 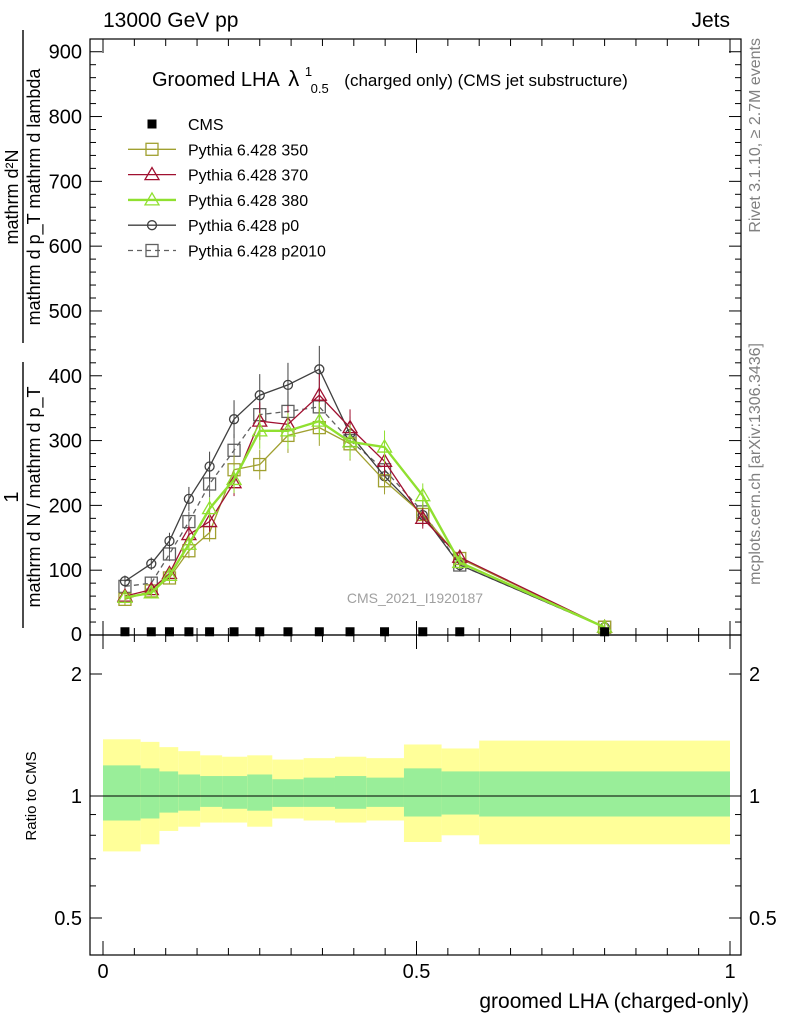 I want to click on ratio-tick-label-right: 1, so click(x=754, y=797).